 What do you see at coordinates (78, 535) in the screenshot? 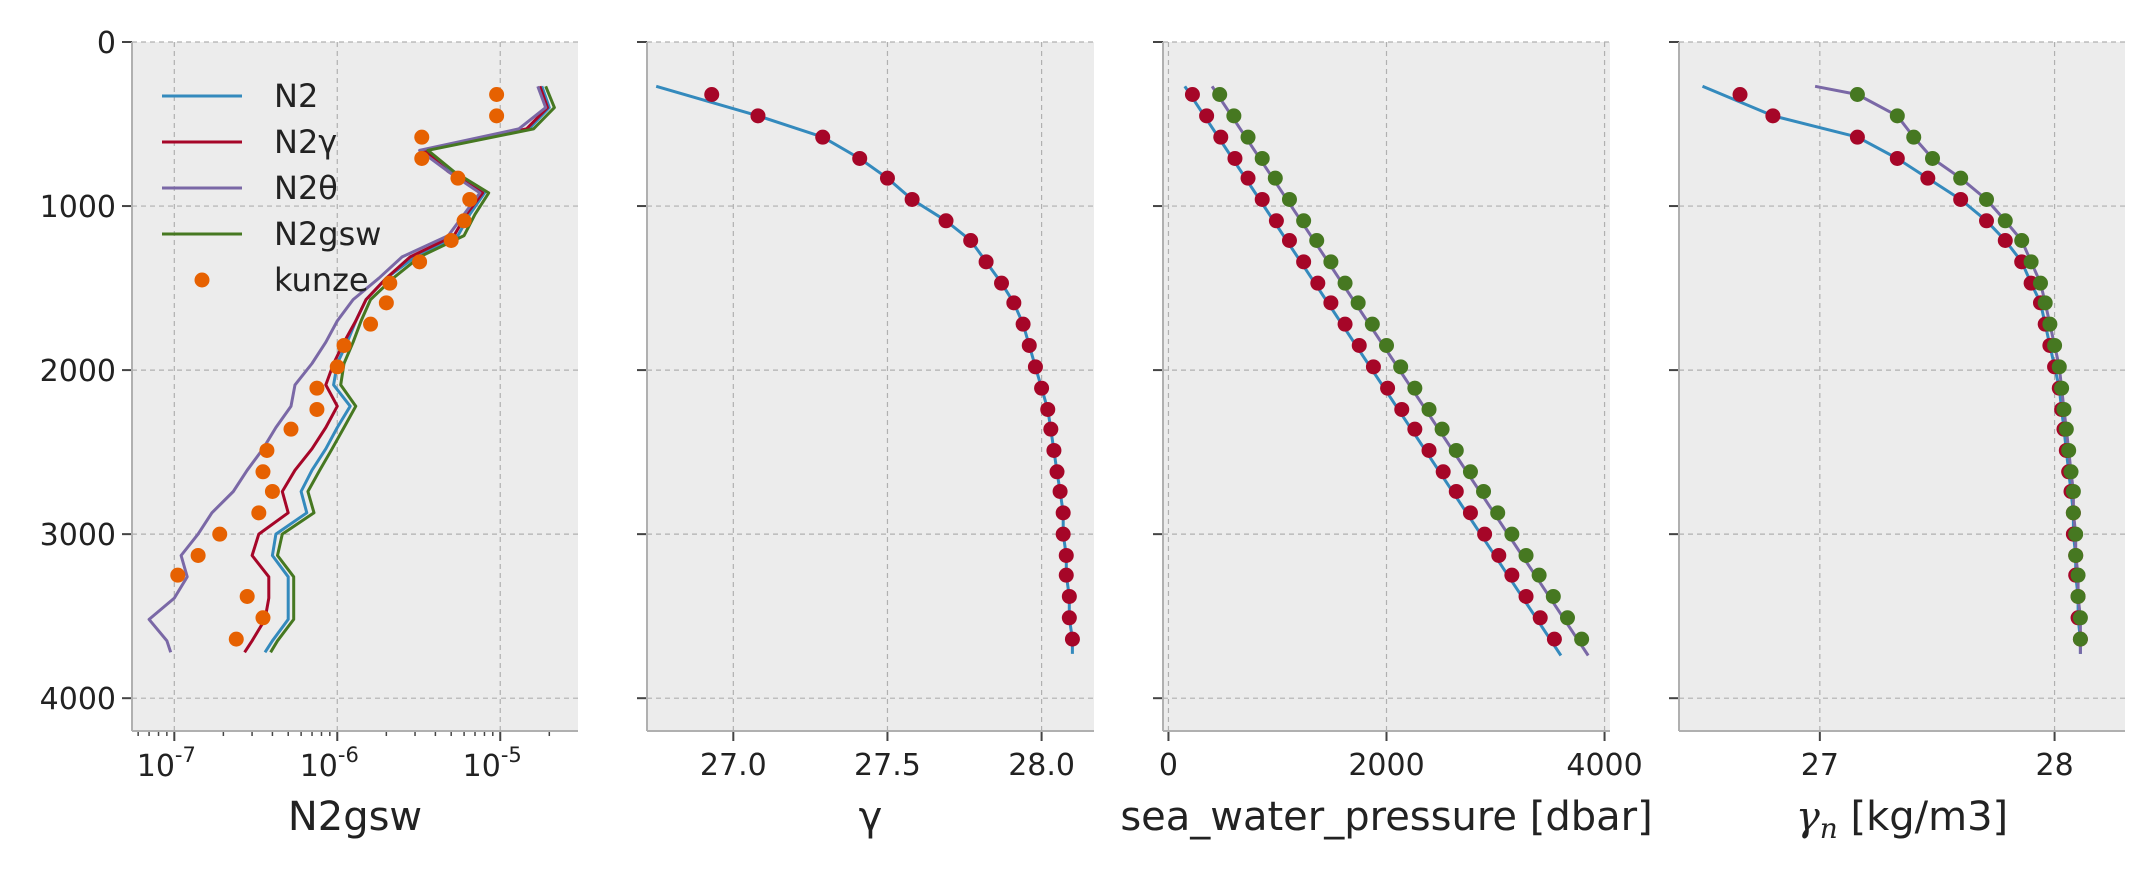
I see `y-tick-label: 3000` at bounding box center [78, 535].